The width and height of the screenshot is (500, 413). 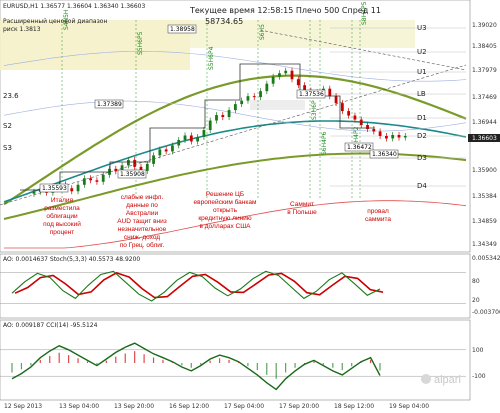 What do you see at coordinates (364, 13) in the screenshot?
I see `vertical-marker-label: S8H4P5` at bounding box center [364, 13].